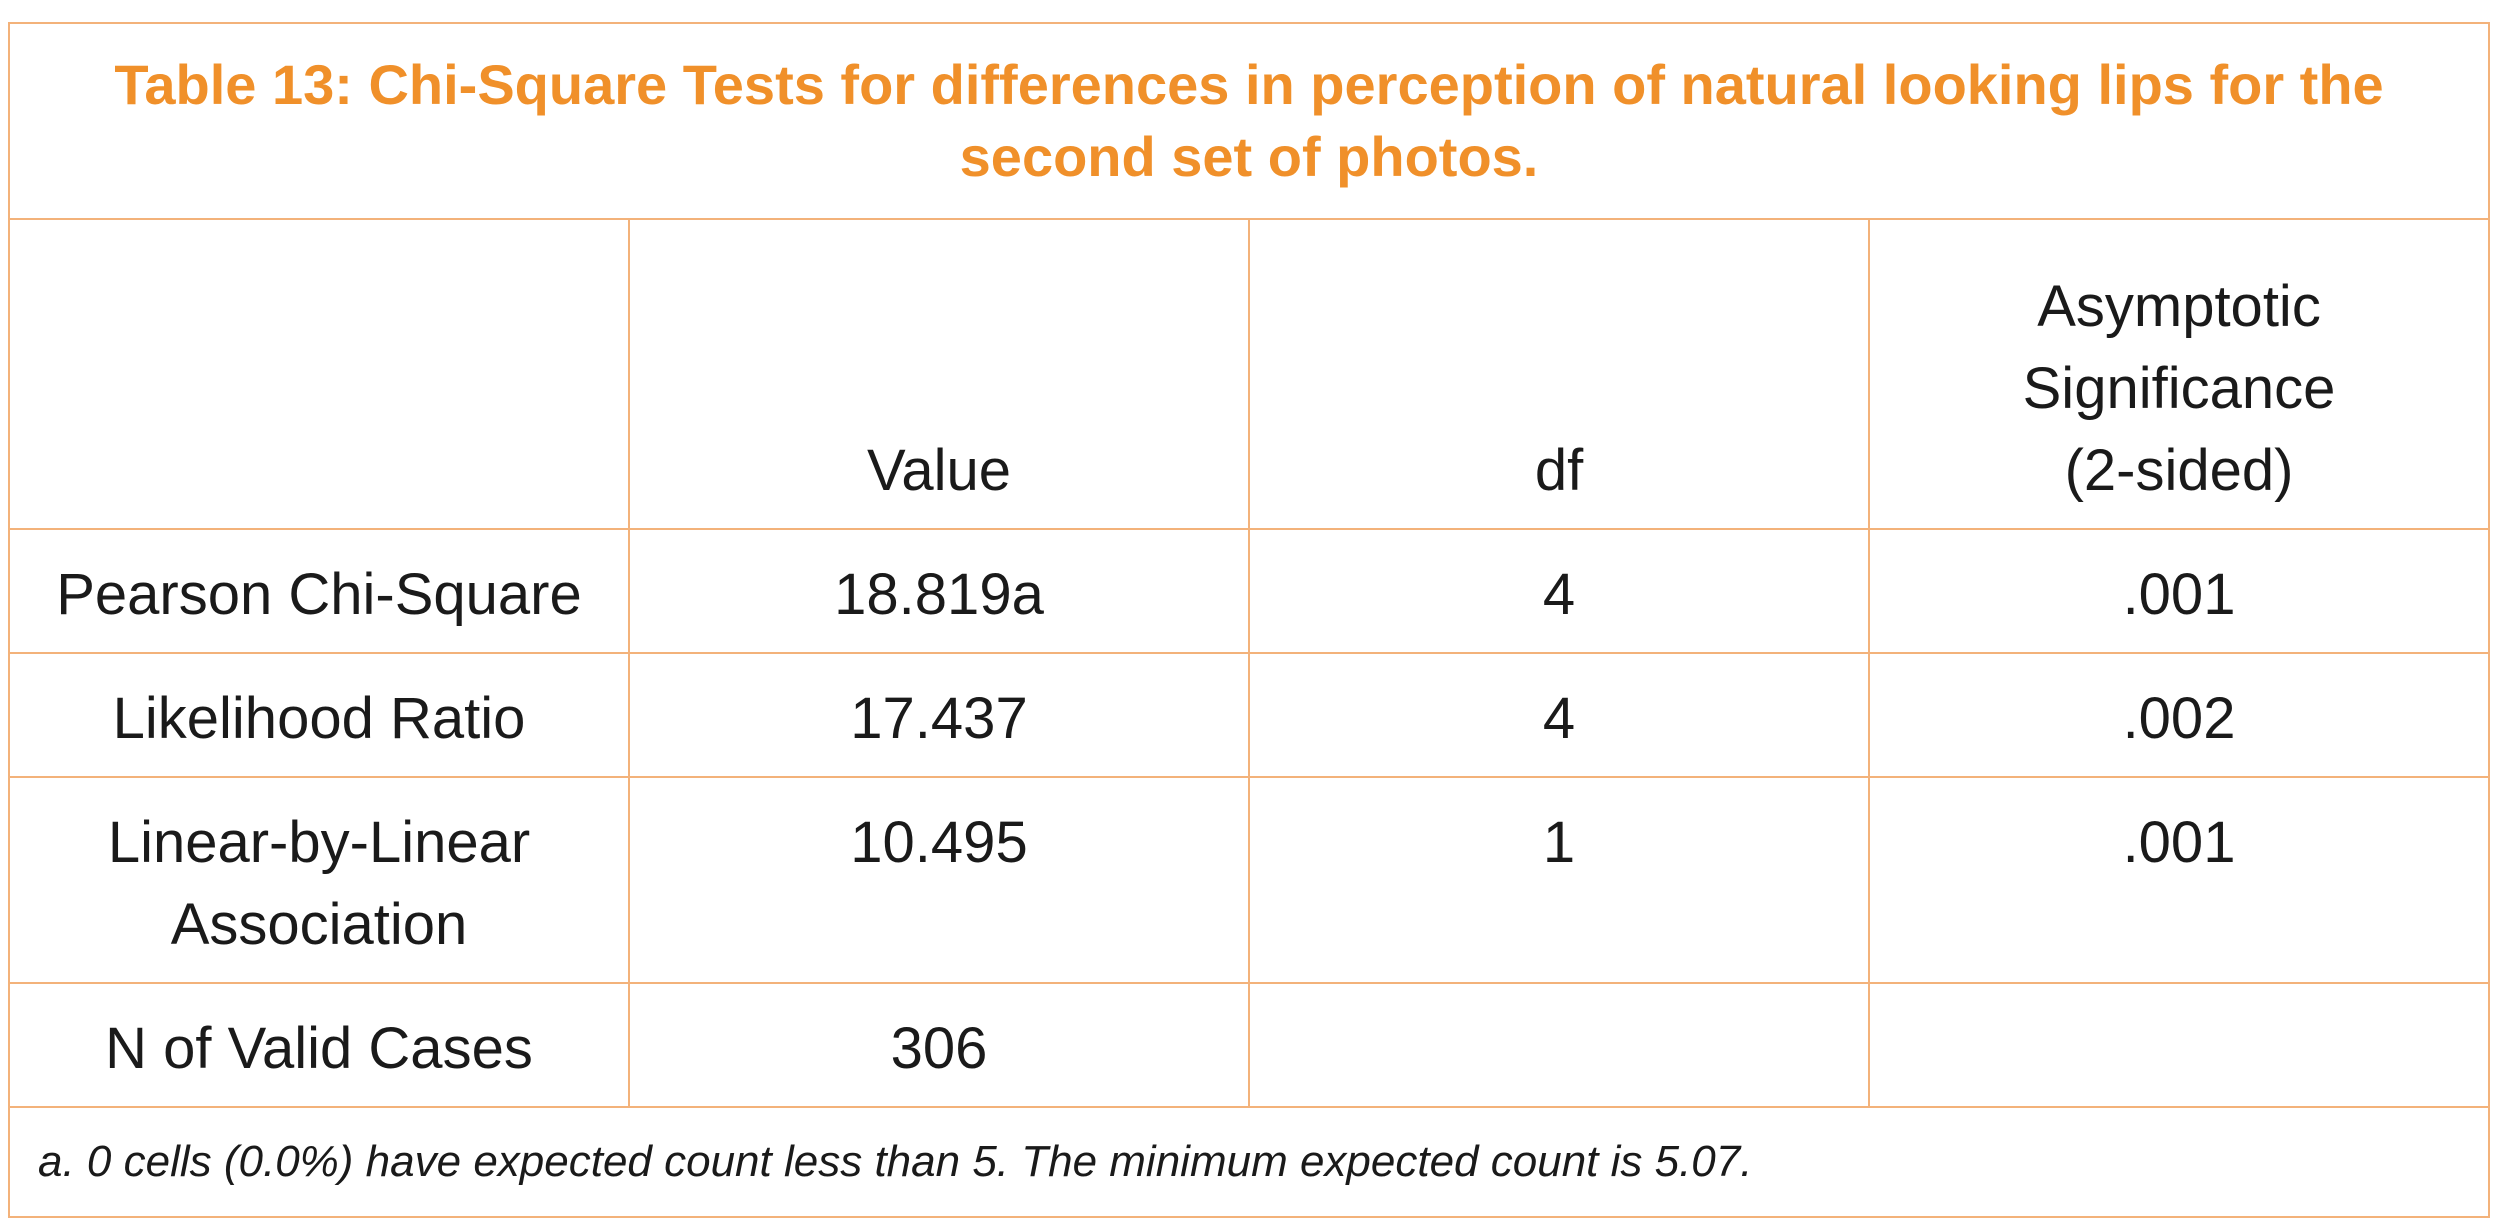 This screenshot has height=1222, width=2500. I want to click on header-empty, so click(319, 374).